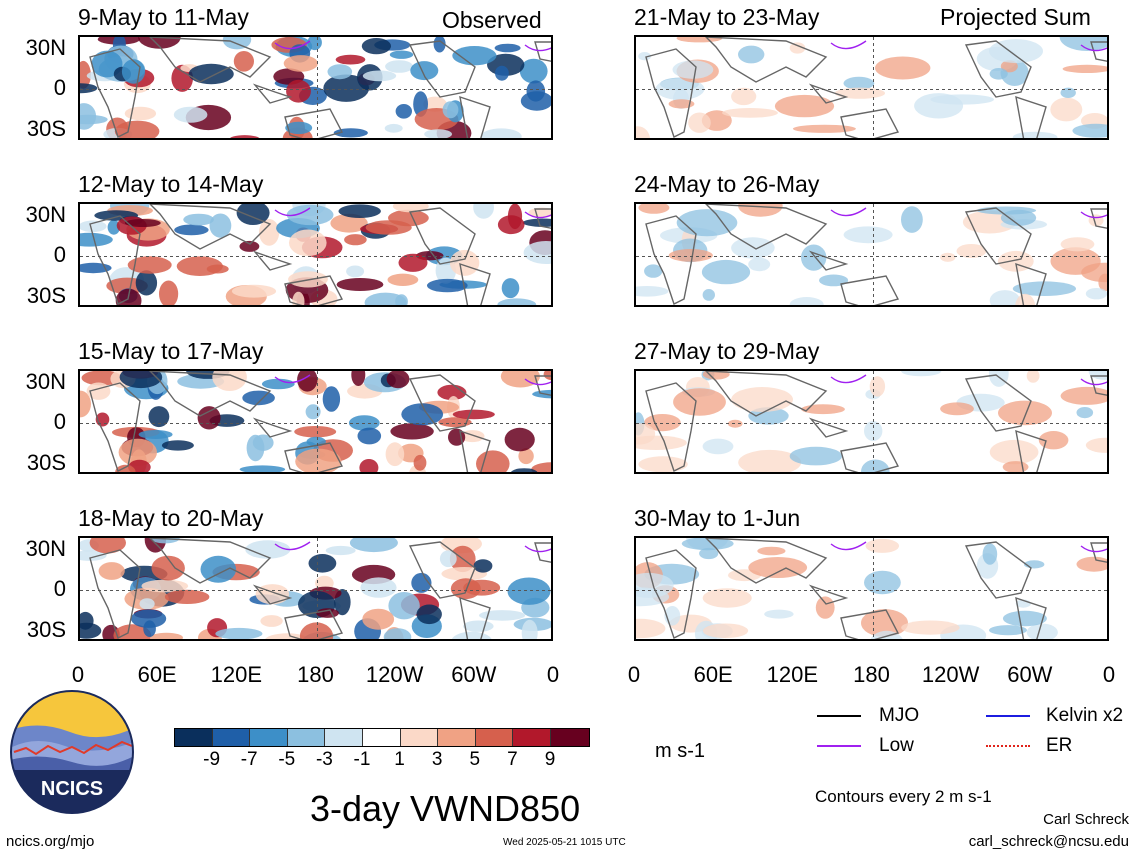  What do you see at coordinates (896, 745) in the screenshot?
I see `legend-low-label: Low` at bounding box center [896, 745].